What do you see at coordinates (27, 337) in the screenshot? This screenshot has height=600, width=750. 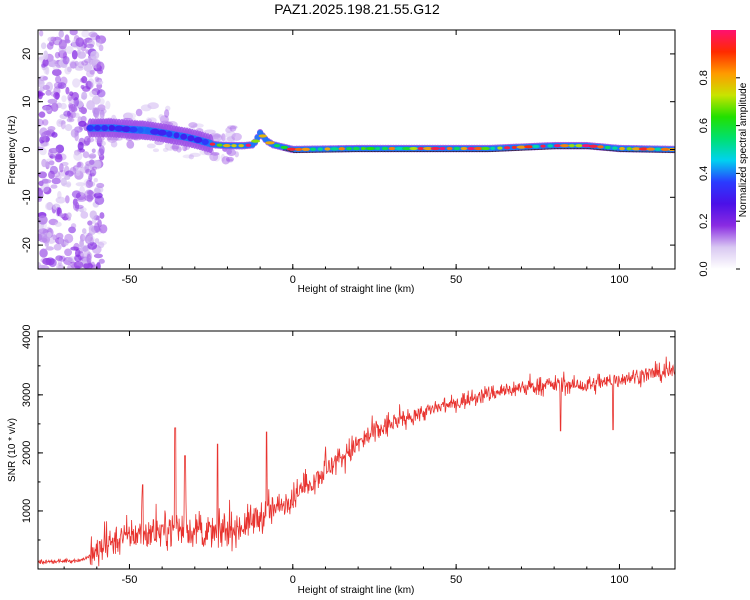 I see `y-tick-label: 4000` at bounding box center [27, 337].